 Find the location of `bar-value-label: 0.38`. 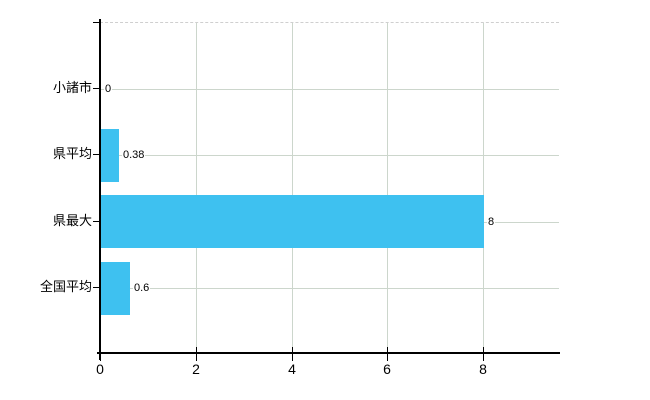

bar-value-label: 0.38 is located at coordinates (134, 155).